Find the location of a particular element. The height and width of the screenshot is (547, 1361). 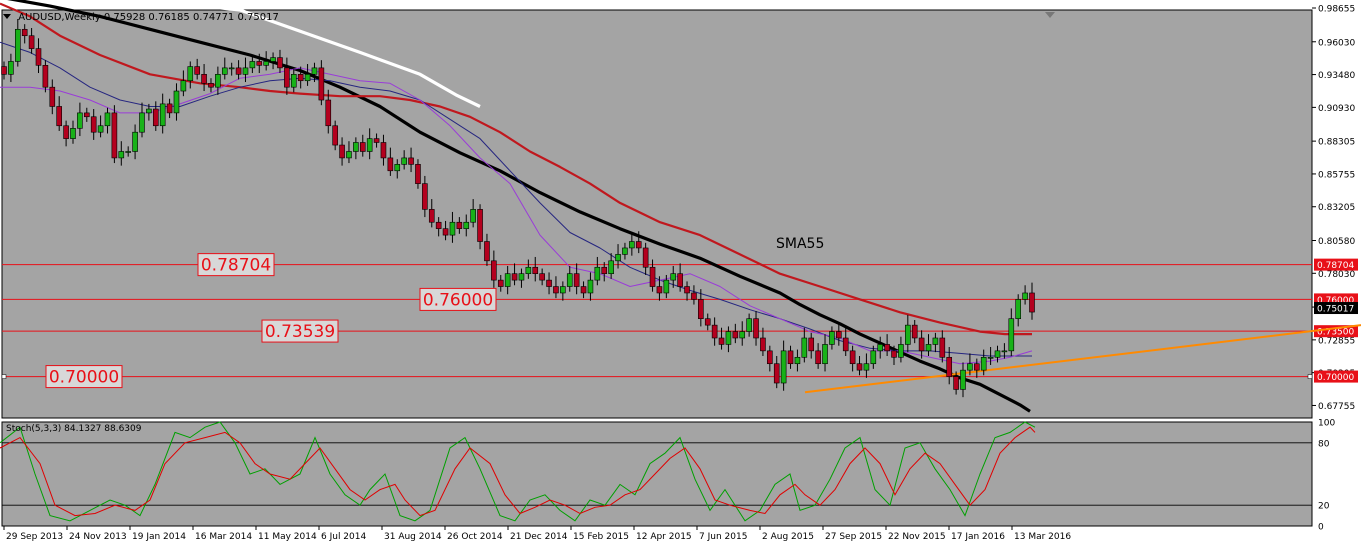

scroll-marker-icon is located at coordinates (1050, 15).